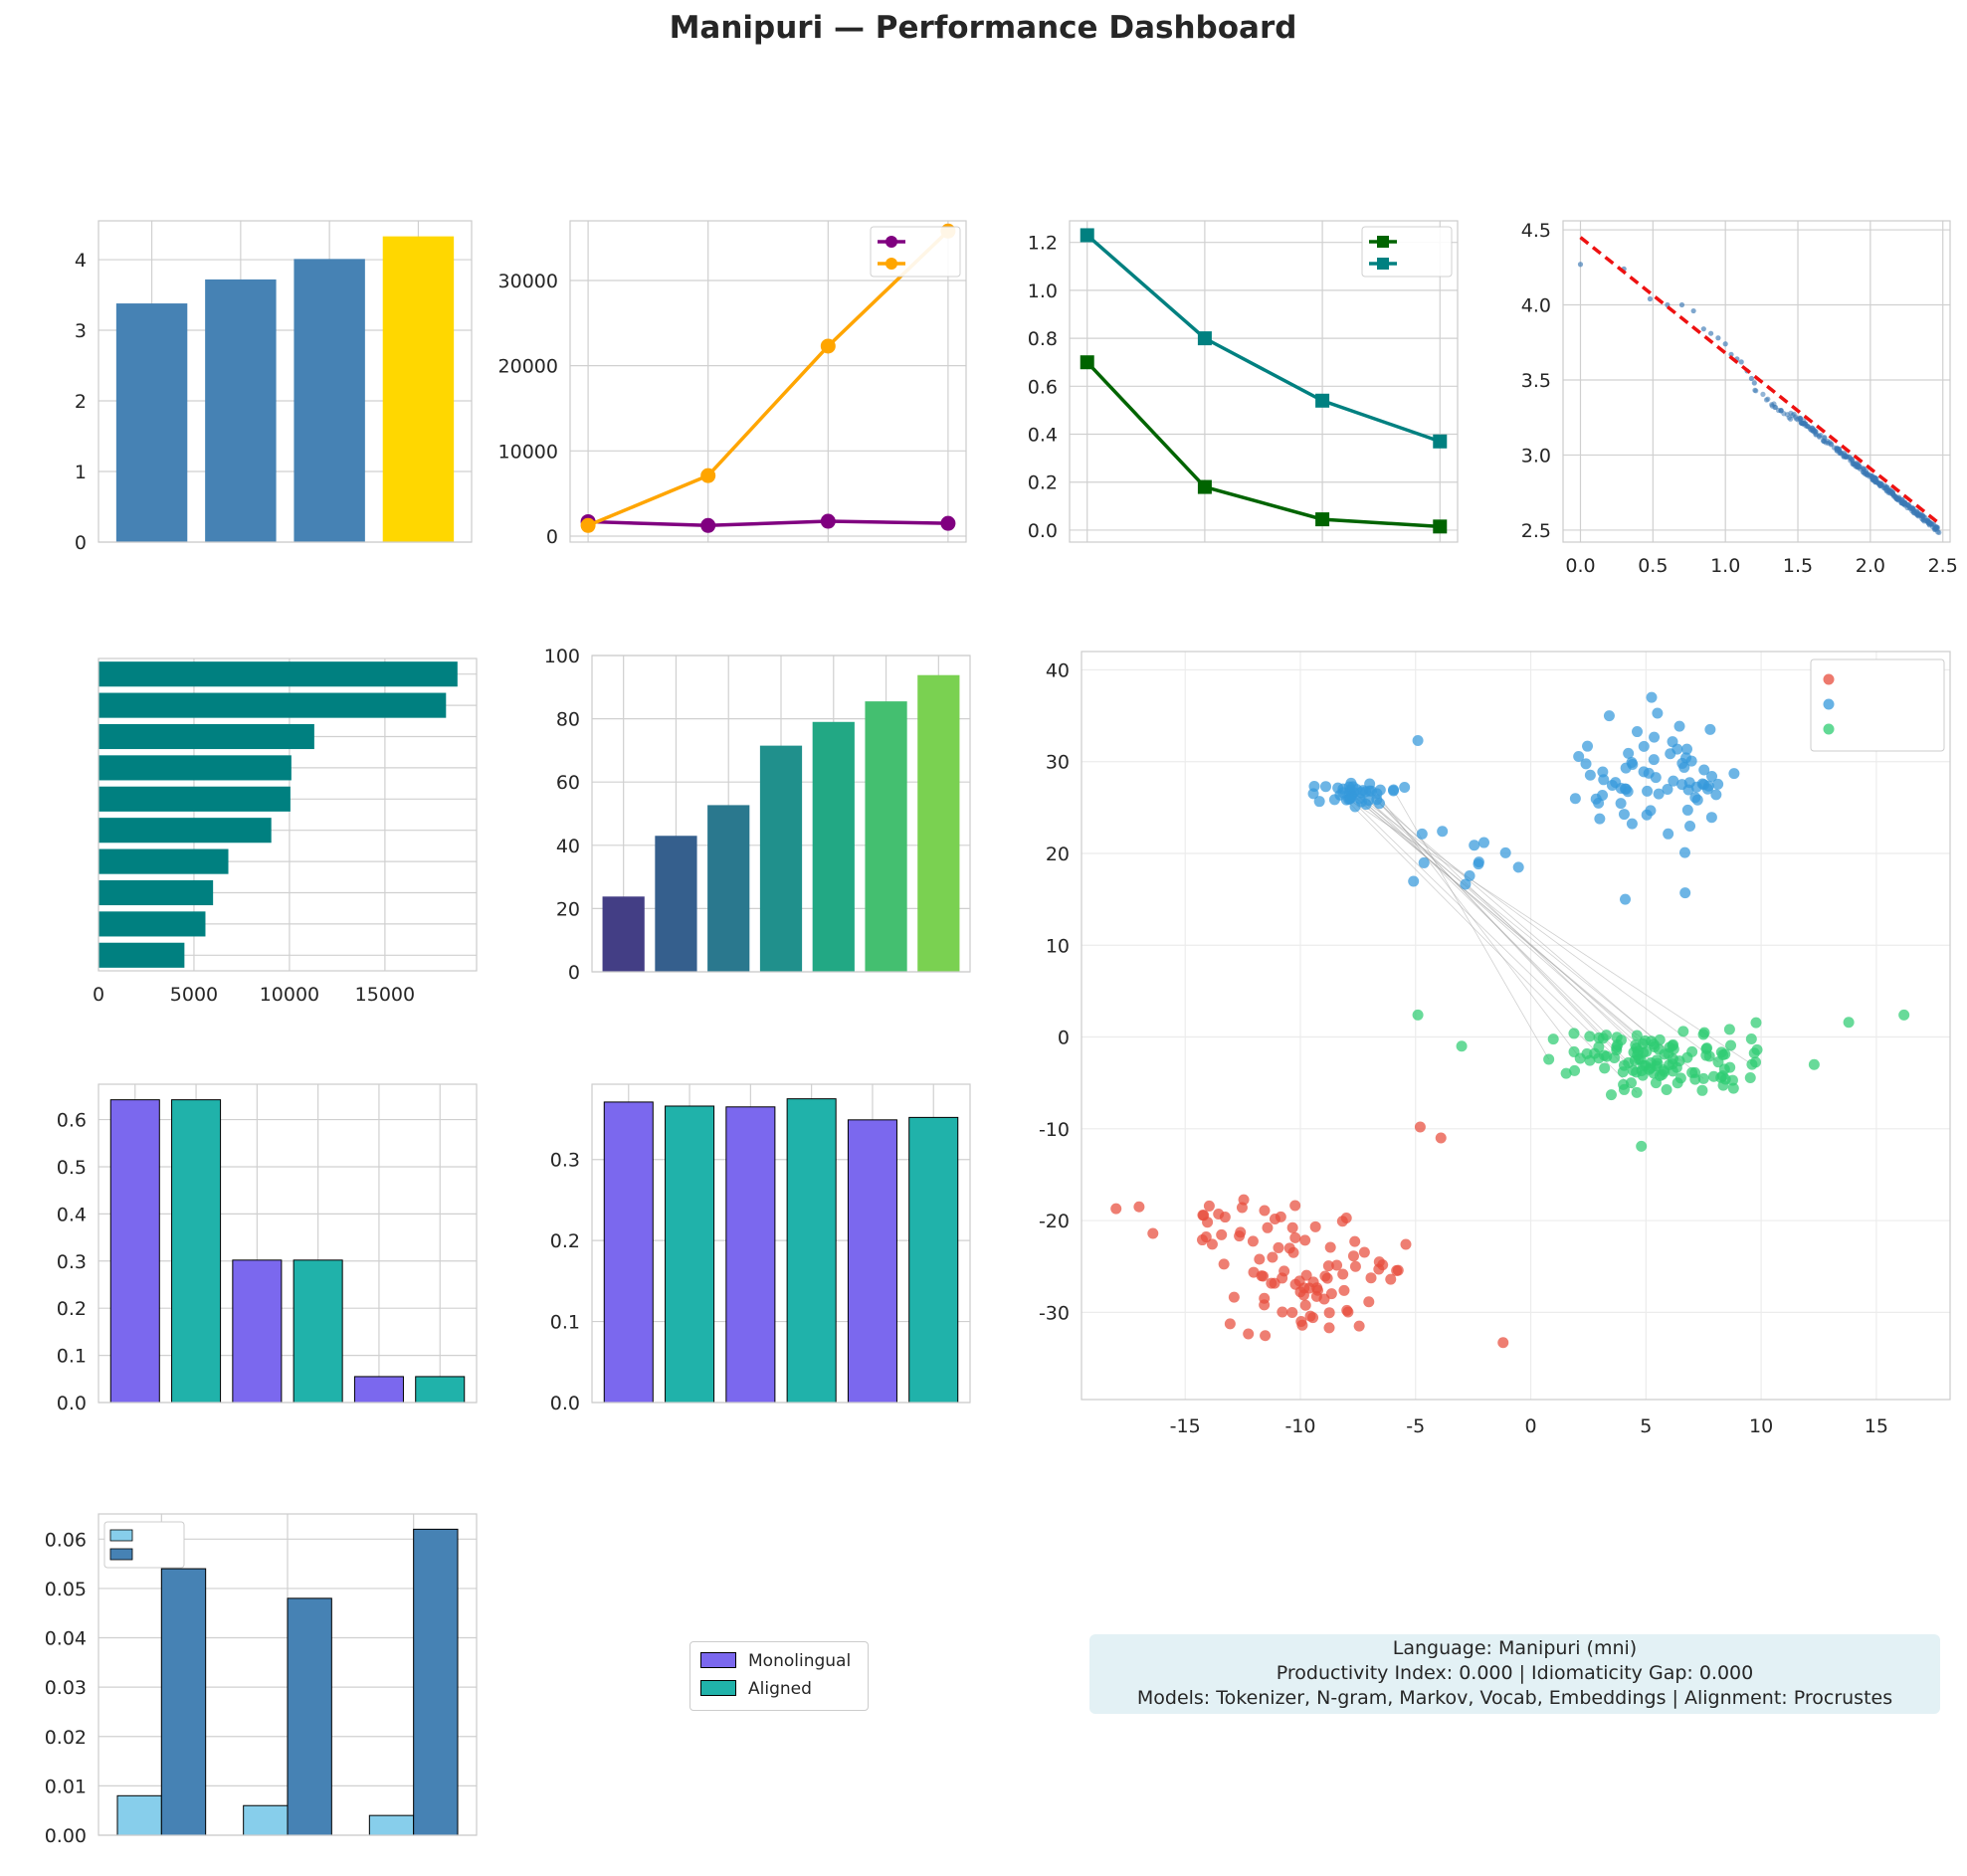 The width and height of the screenshot is (1967, 1876). Describe the element at coordinates (768, 378) in the screenshot. I see `ngram-line-subw` at that location.